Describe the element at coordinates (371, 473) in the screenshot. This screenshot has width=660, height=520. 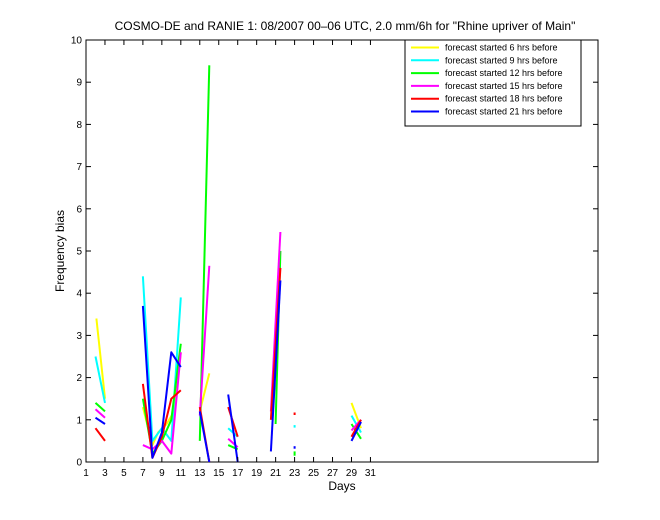
I see `x-tick-label: 31` at that location.